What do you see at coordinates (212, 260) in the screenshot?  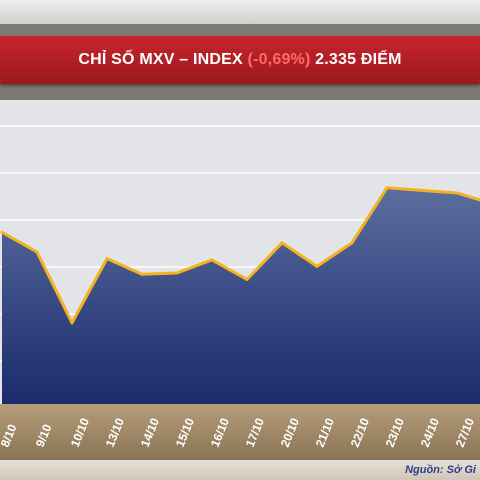 I see `data-point-16/10` at bounding box center [212, 260].